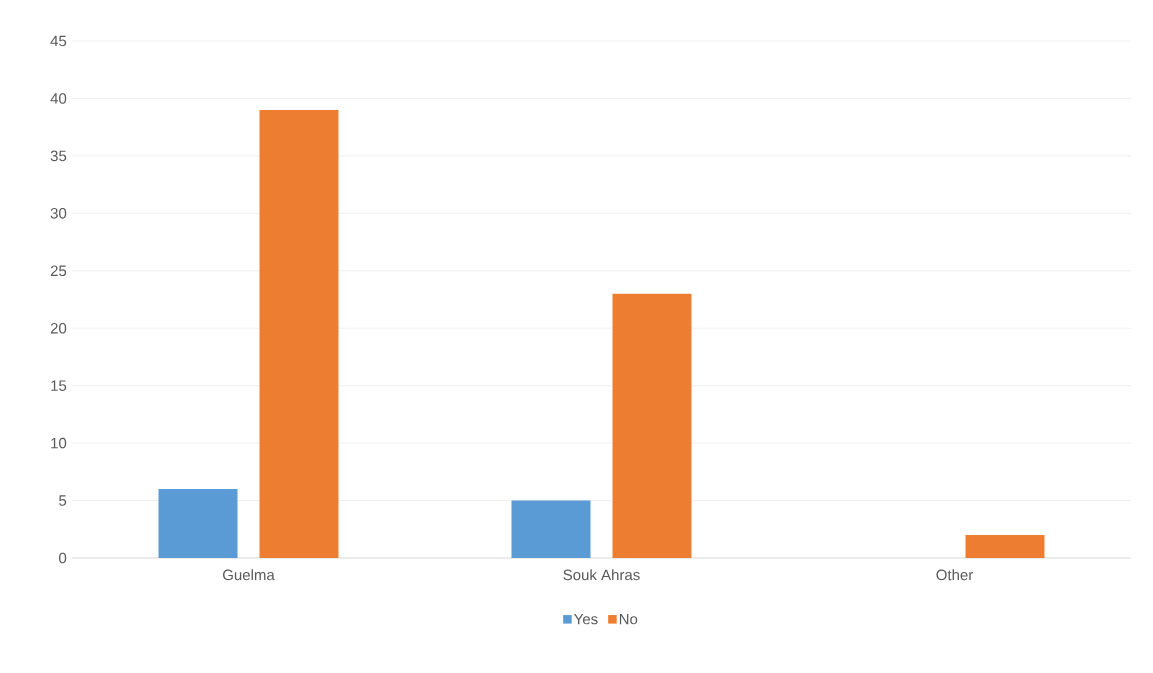 Image resolution: width=1153 pixels, height=673 pixels. What do you see at coordinates (249, 575) in the screenshot?
I see `x-tick-label: Guelma` at bounding box center [249, 575].